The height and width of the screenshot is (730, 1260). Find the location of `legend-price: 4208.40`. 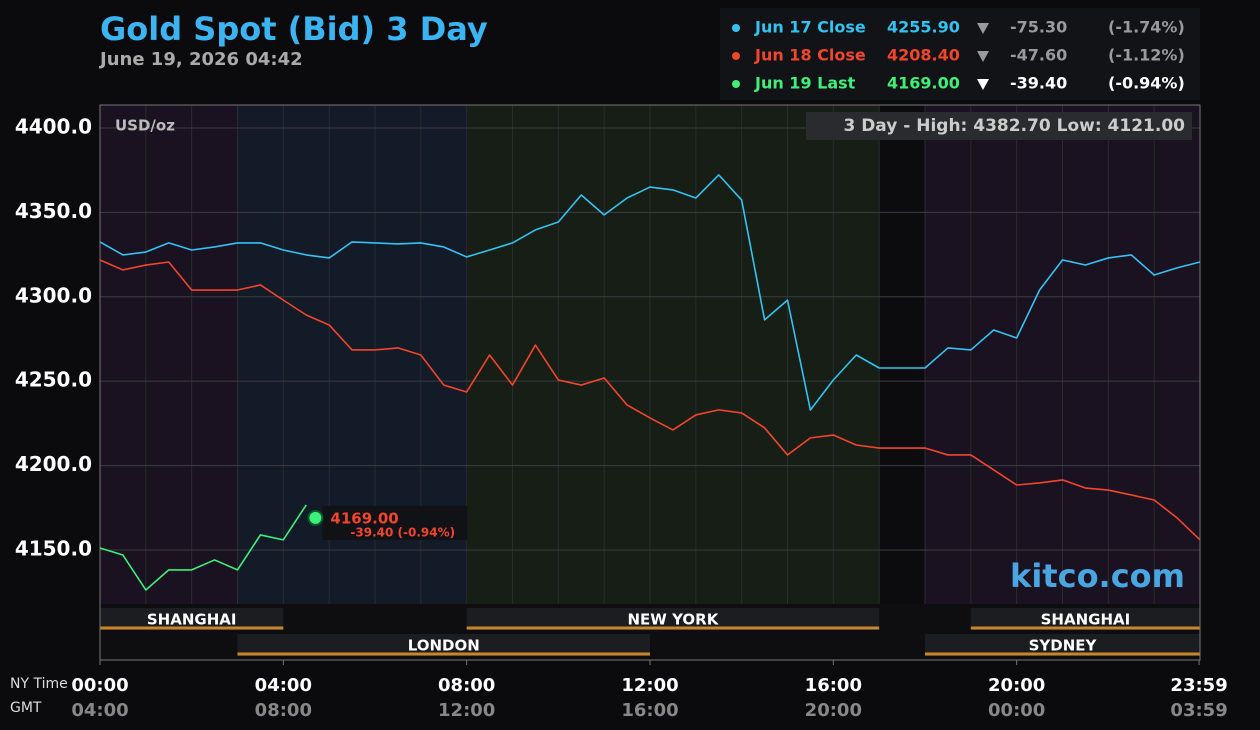

legend-price: 4208.40 is located at coordinates (923, 55).